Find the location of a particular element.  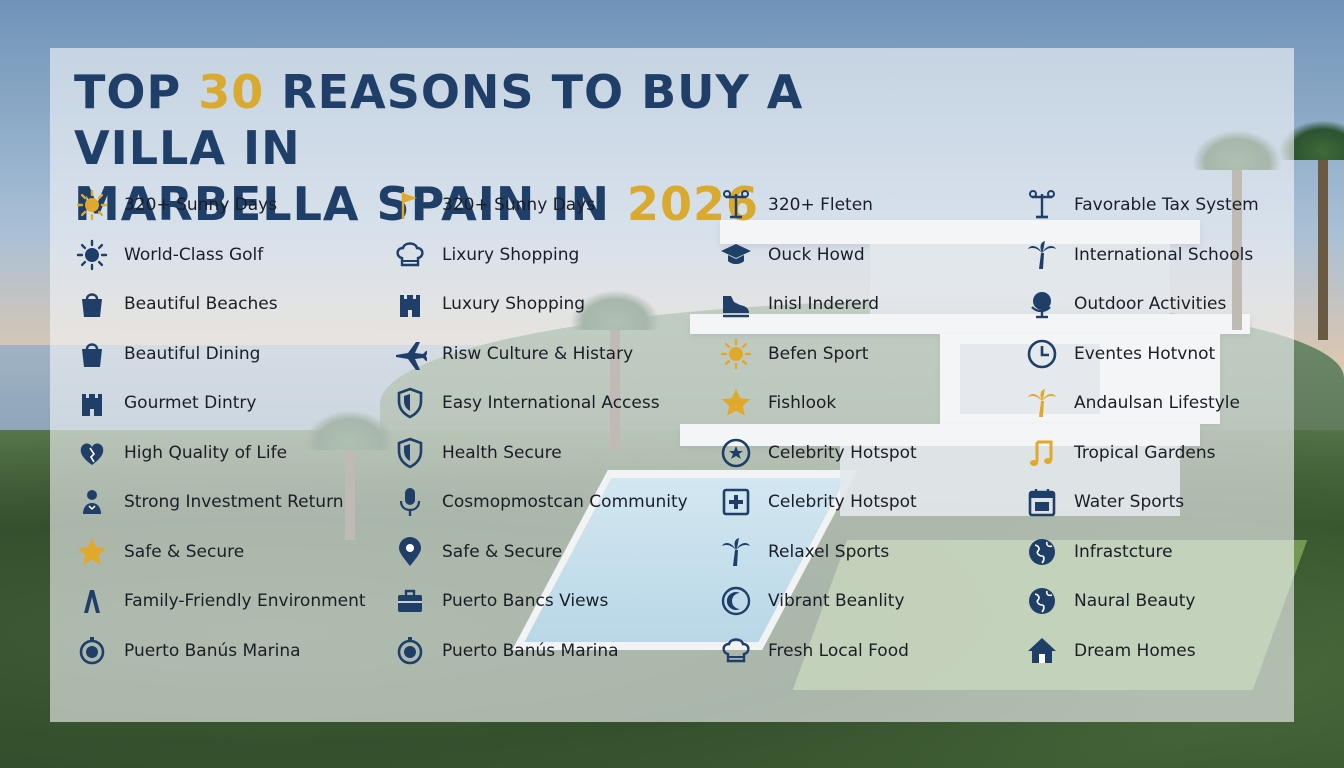

house-icon is located at coordinates (1042, 651).